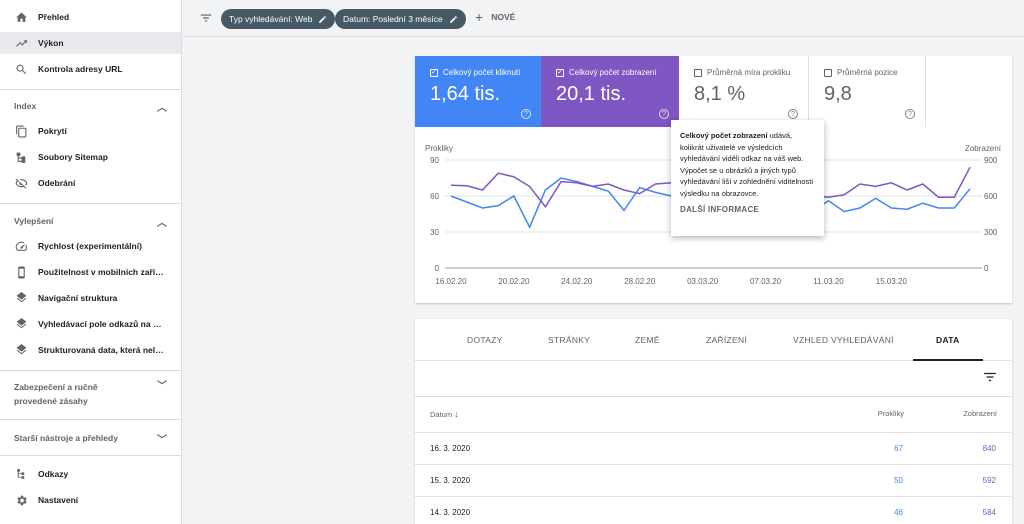 The height and width of the screenshot is (524, 1024). I want to click on section-title: Starší nástroje a přehledy, so click(66, 438).